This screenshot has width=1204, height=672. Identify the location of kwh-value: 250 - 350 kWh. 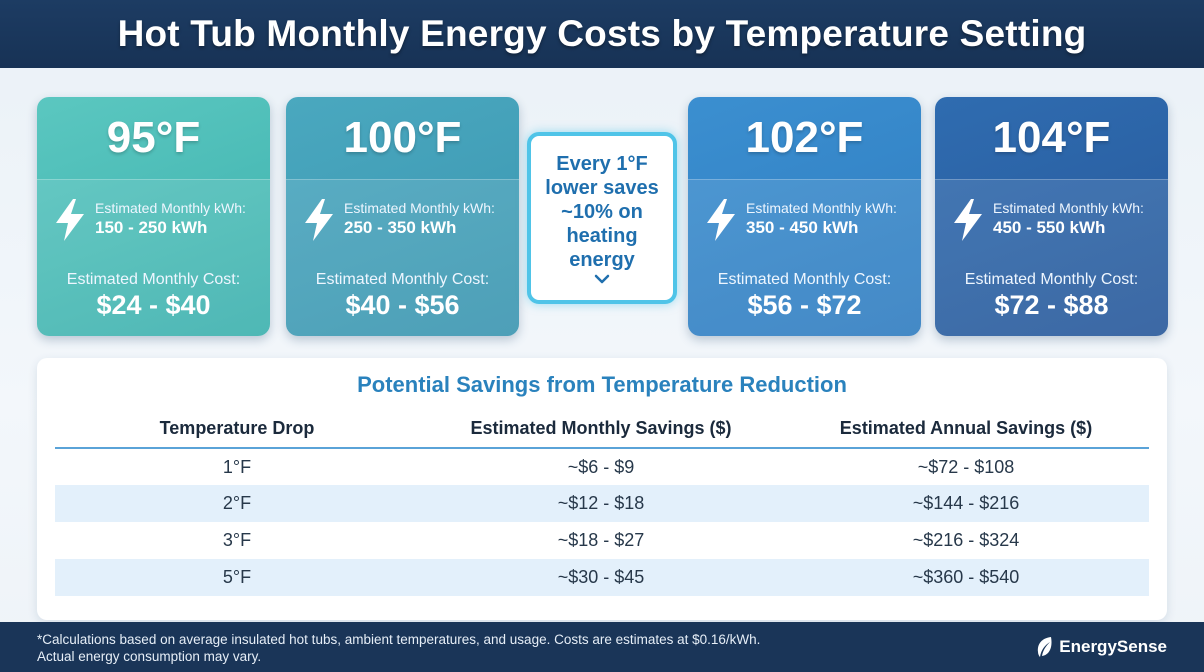
(400, 227).